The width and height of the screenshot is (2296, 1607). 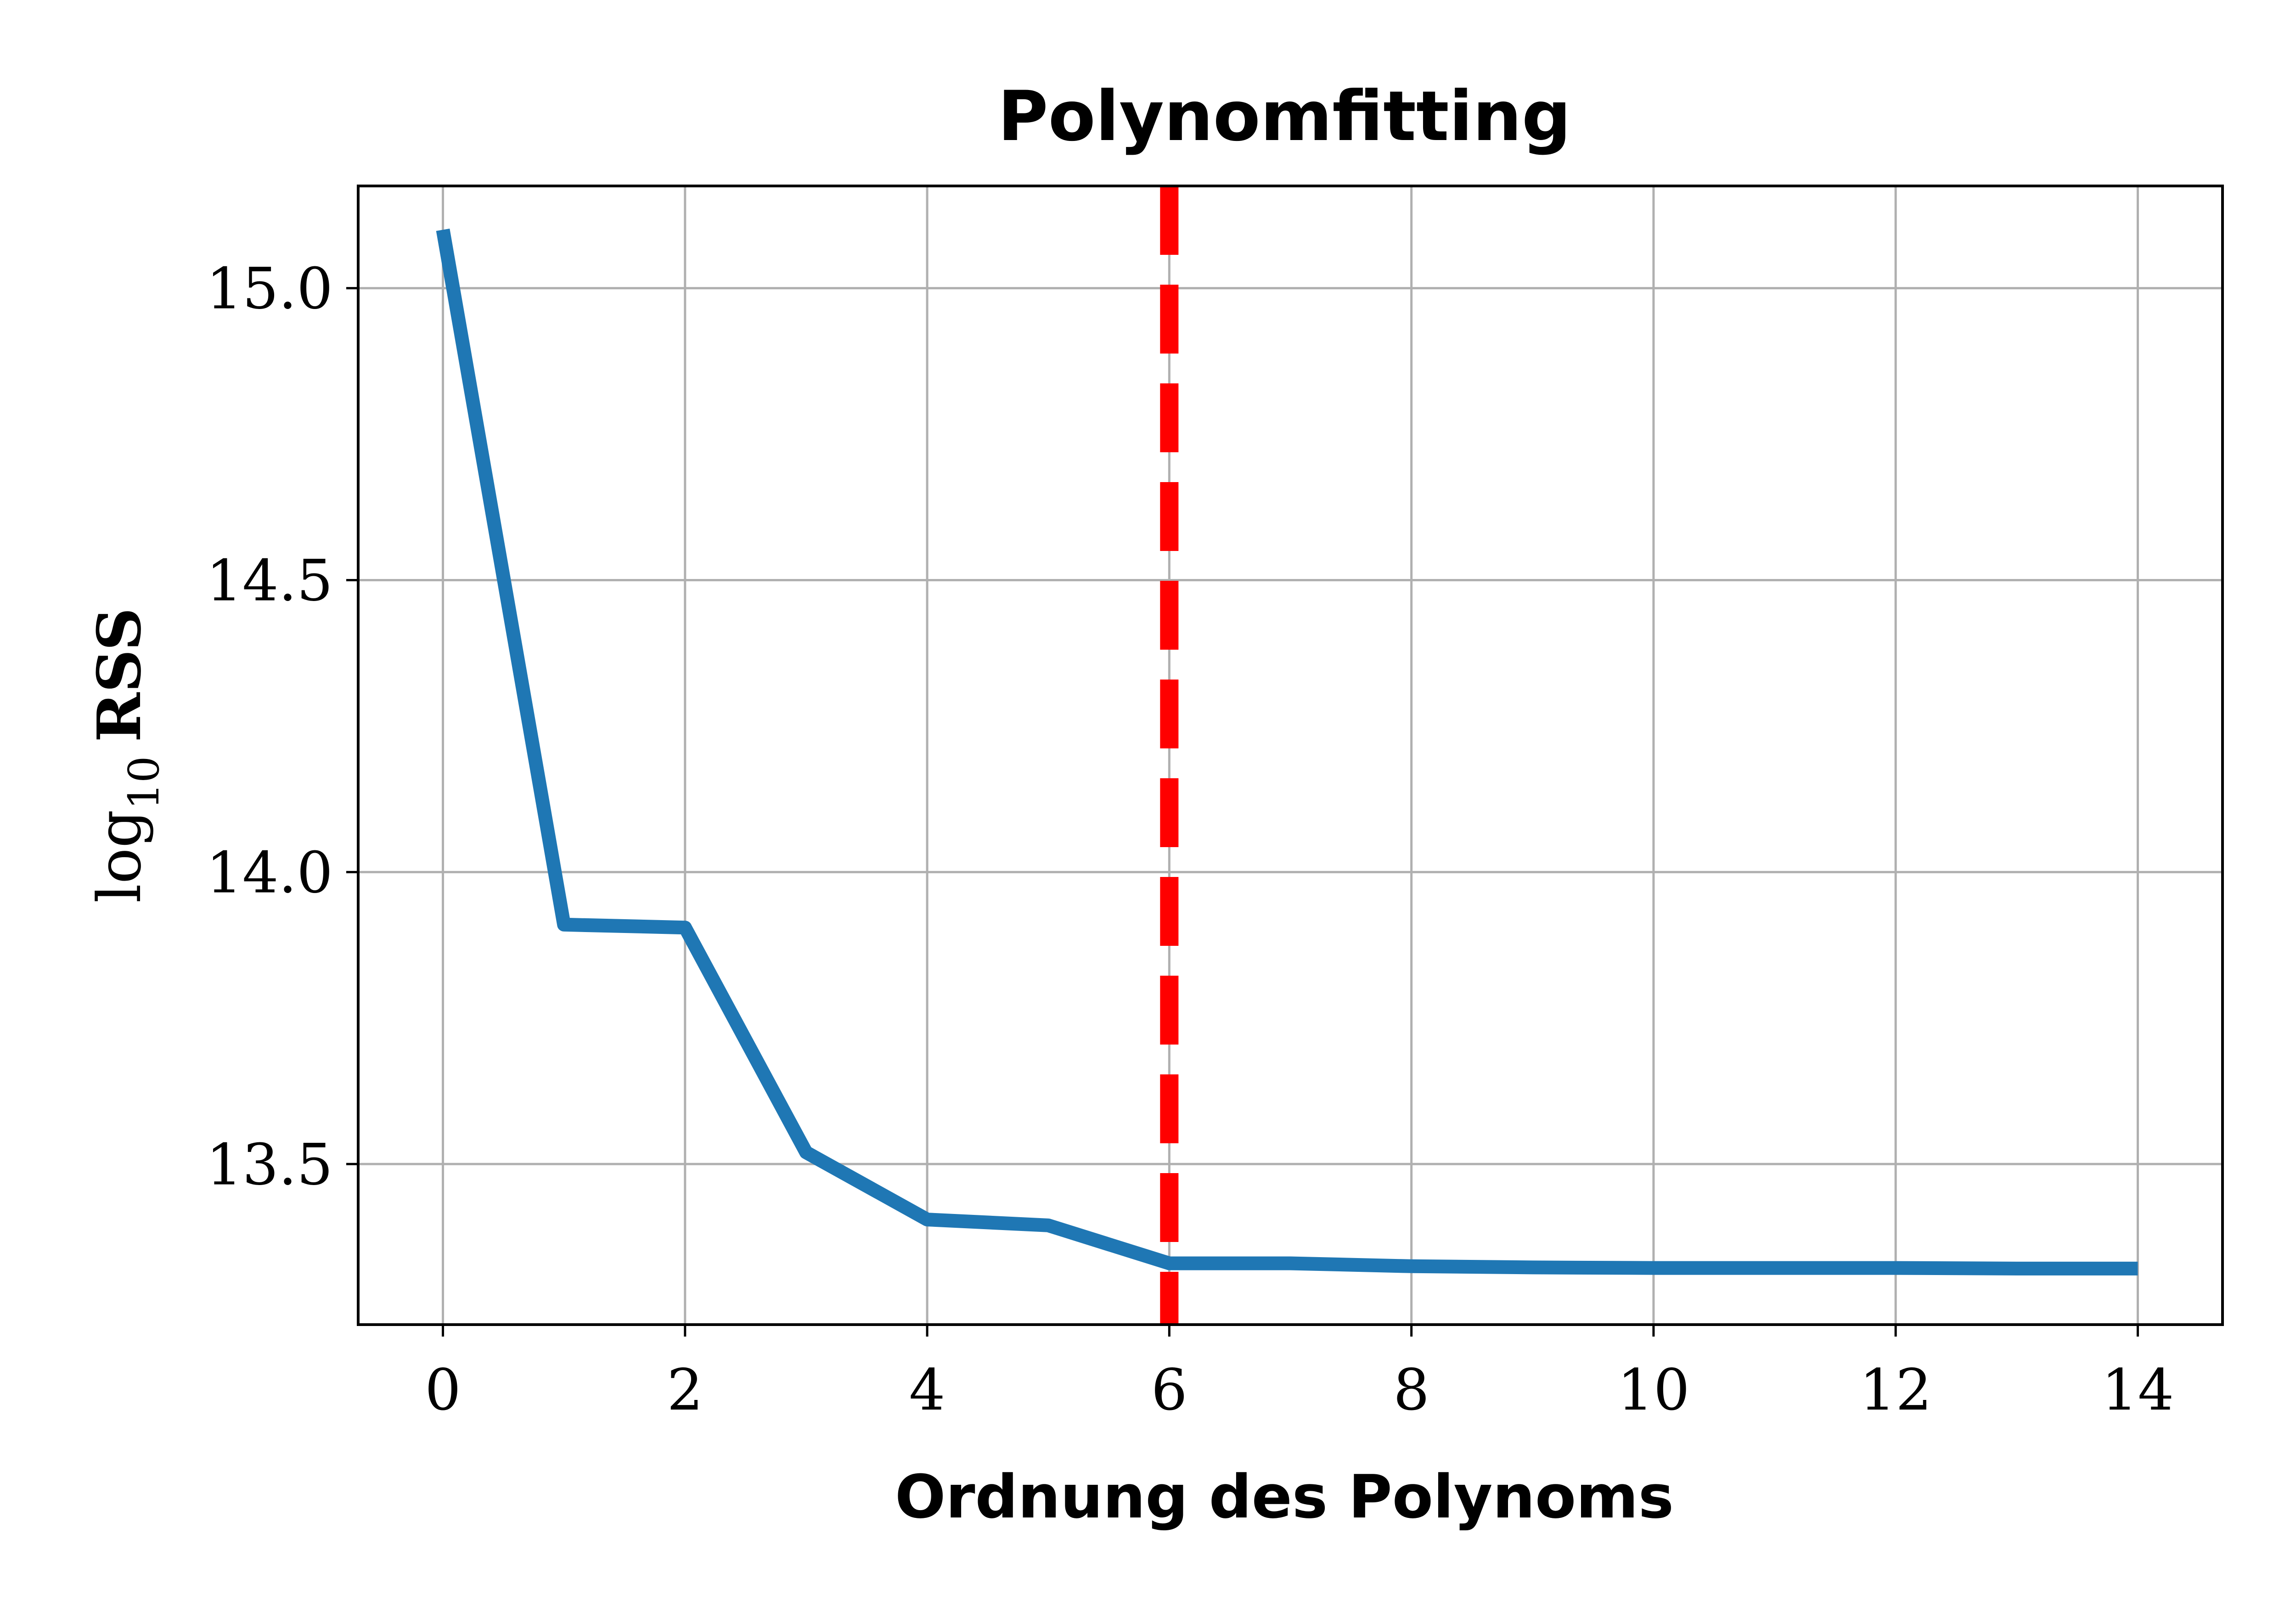 What do you see at coordinates (1411, 1390) in the screenshot?
I see `x-tick-label: 8` at bounding box center [1411, 1390].